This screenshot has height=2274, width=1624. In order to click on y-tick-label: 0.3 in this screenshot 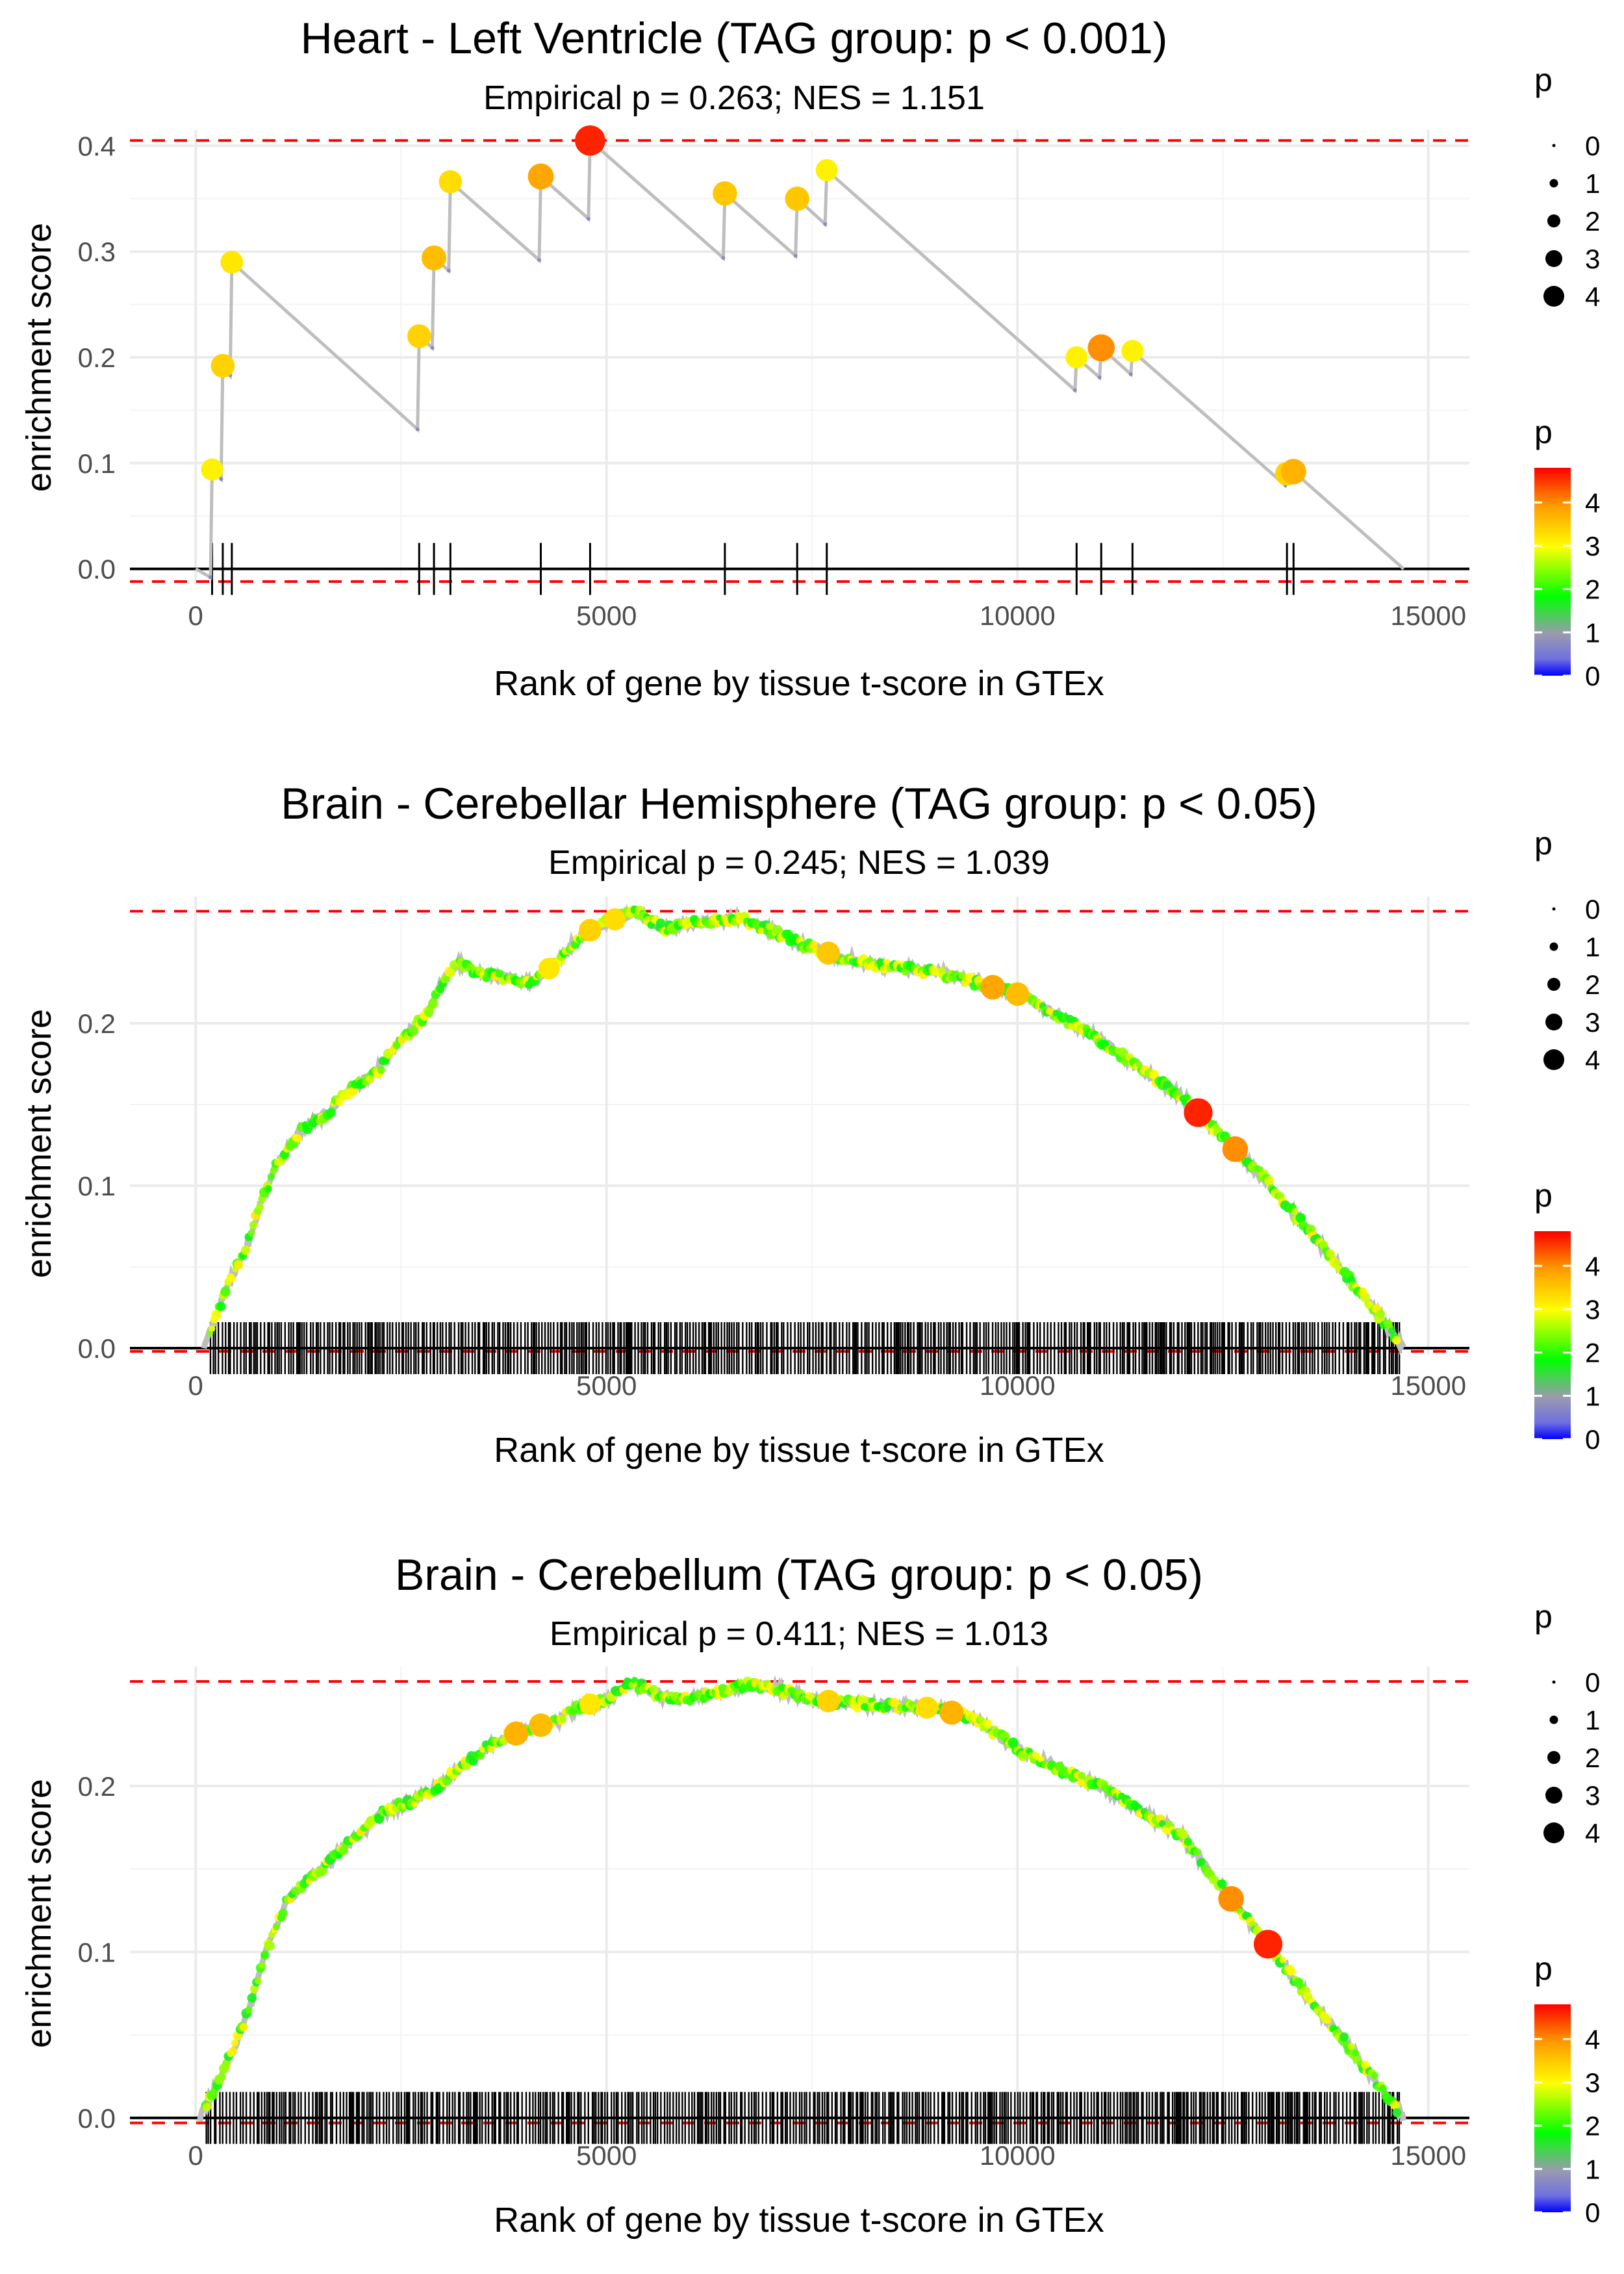, I will do `click(97, 251)`.